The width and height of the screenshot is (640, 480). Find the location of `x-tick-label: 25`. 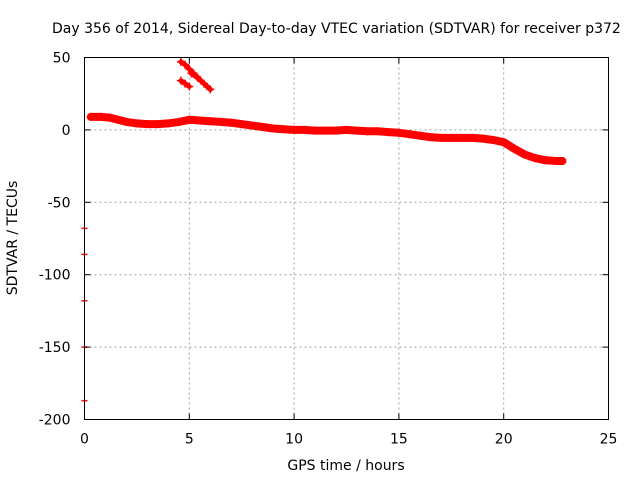

x-tick-label: 25 is located at coordinates (609, 440).